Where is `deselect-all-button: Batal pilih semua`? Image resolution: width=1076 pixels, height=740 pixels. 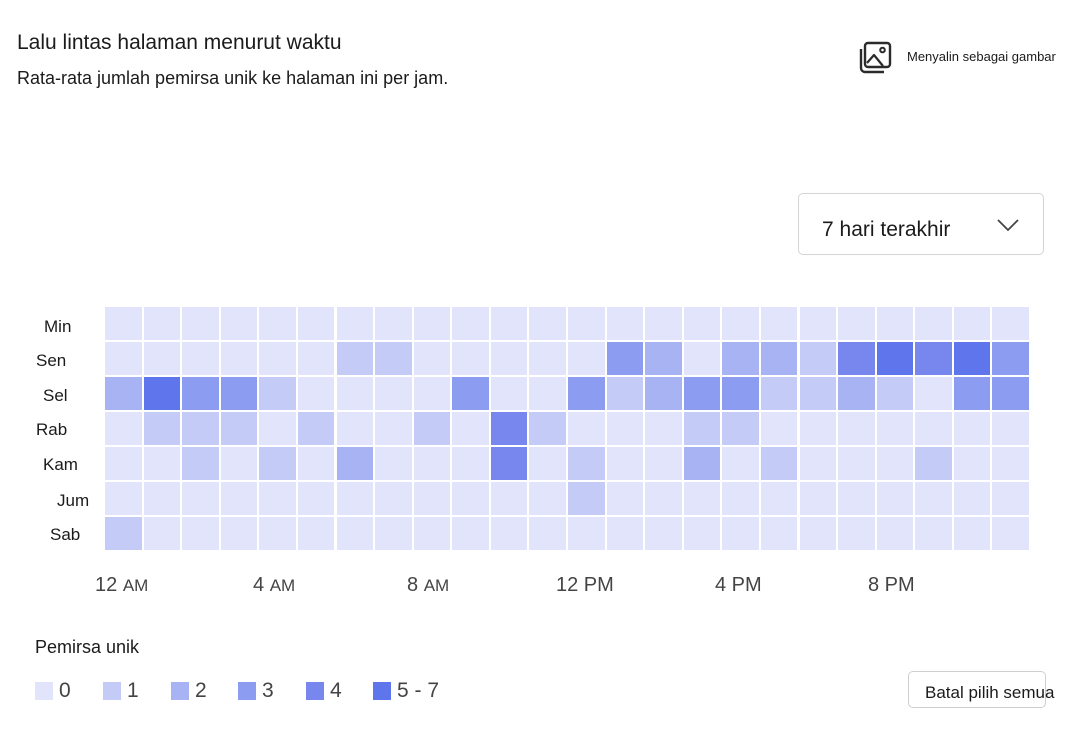 deselect-all-button: Batal pilih semua is located at coordinates (981, 689).